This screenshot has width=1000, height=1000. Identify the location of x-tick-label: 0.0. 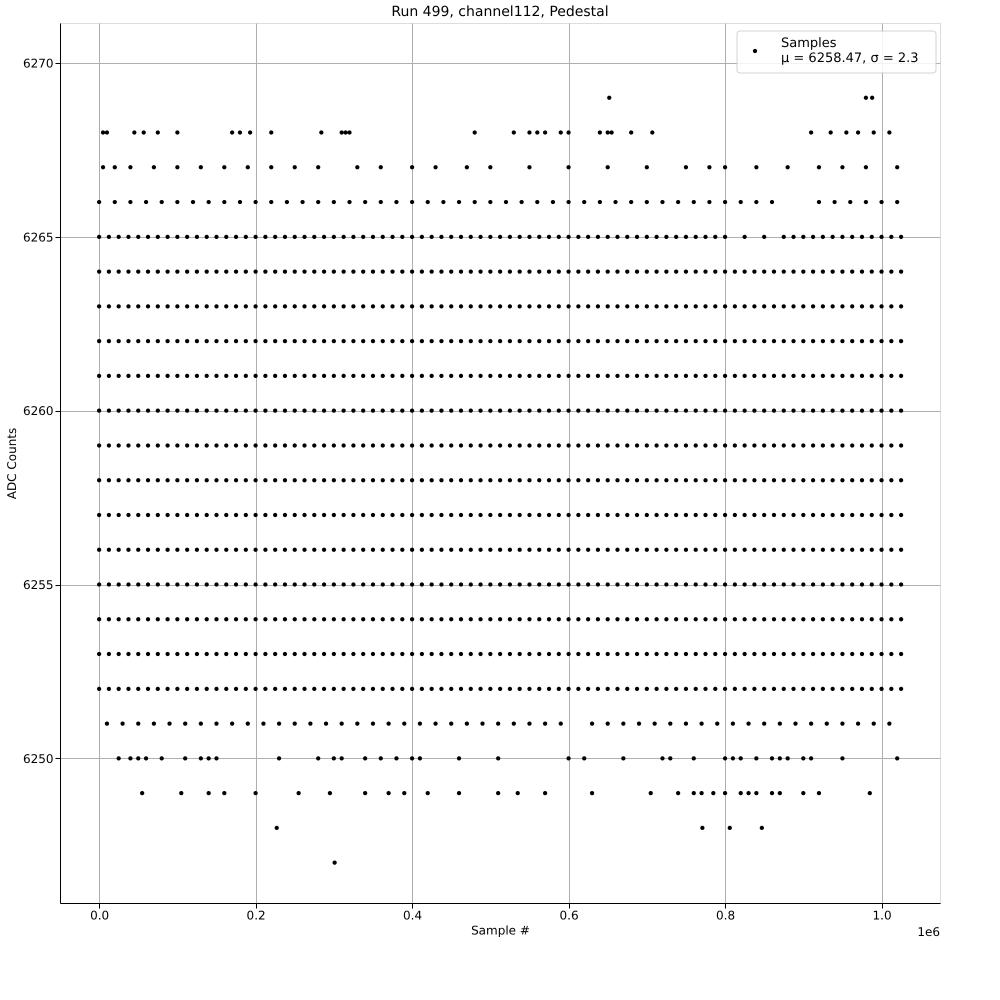
(100, 915).